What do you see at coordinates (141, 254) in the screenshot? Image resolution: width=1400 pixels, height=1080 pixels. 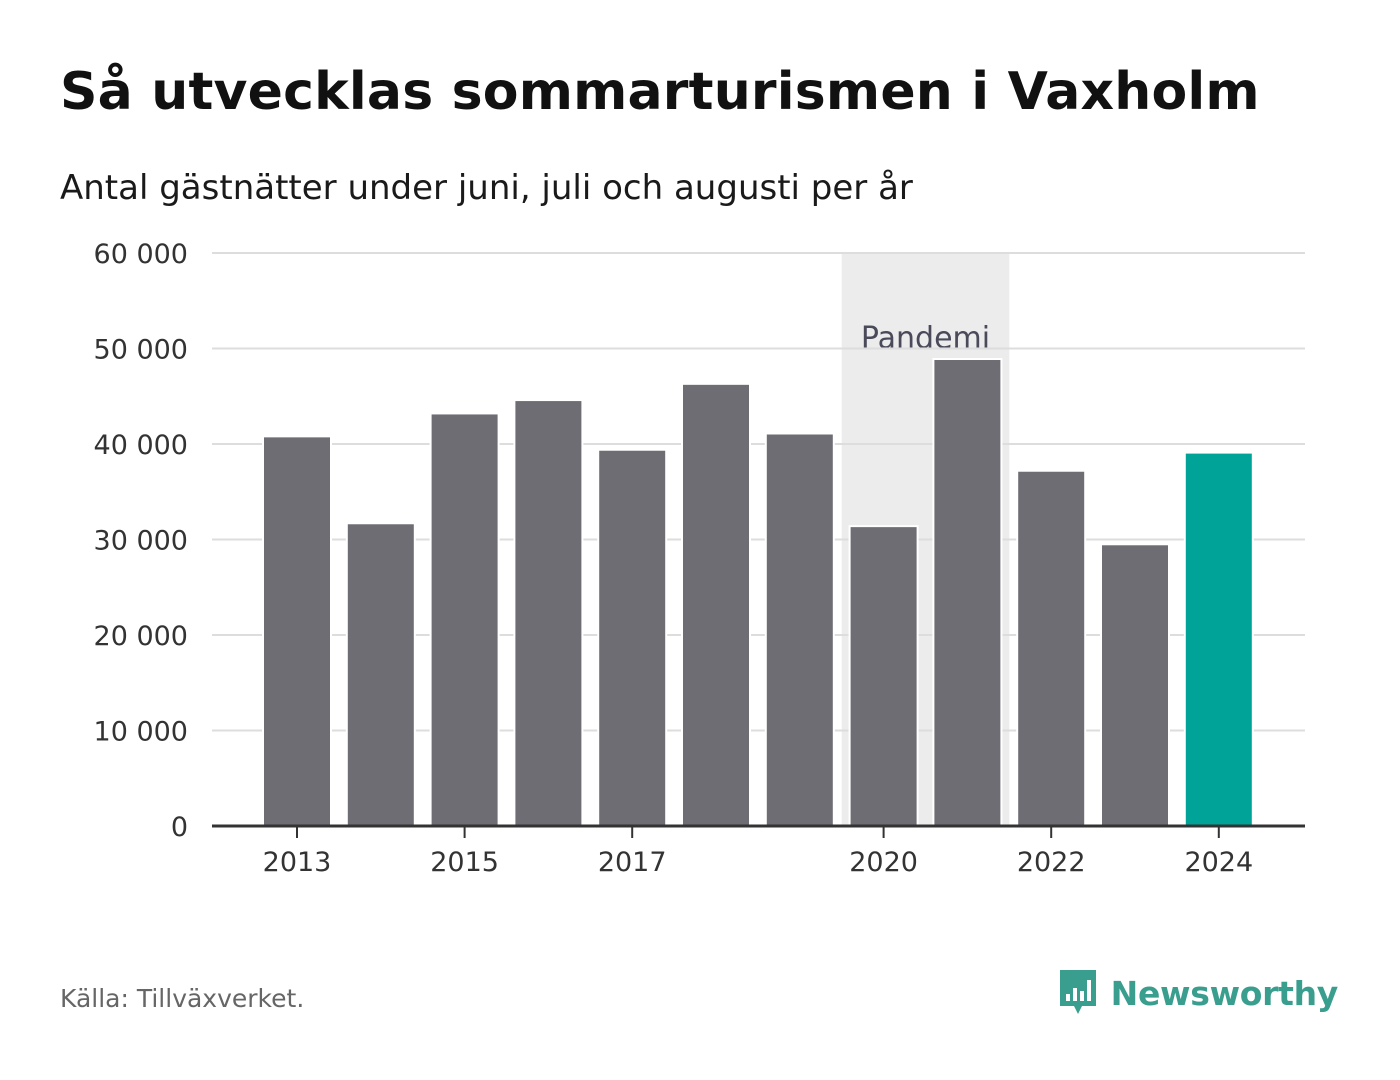 I see `y-tick-label: 60 000` at bounding box center [141, 254].